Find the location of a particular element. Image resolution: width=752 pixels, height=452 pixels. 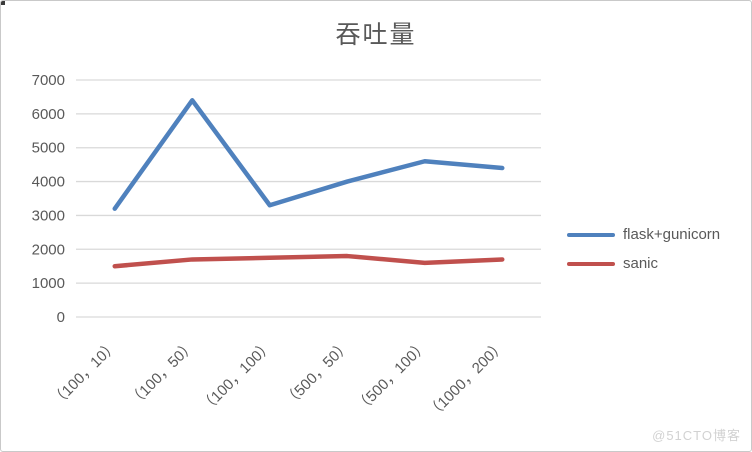

chart-title: 吞吐量 is located at coordinates (376, 34).